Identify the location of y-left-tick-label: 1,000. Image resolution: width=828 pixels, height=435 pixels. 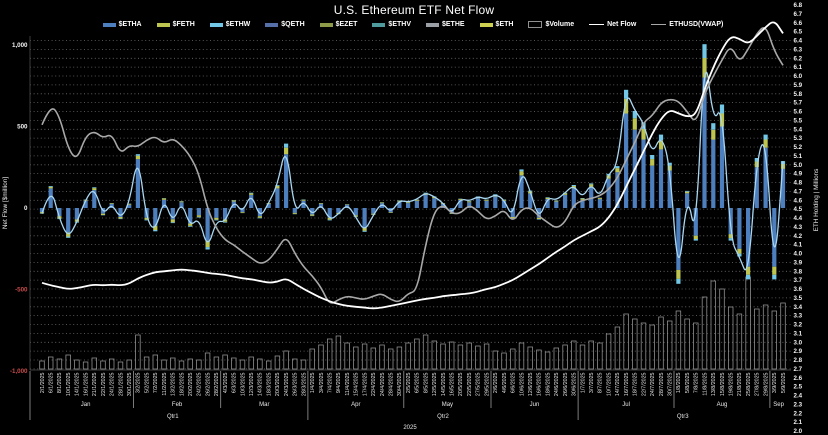
(20, 45).